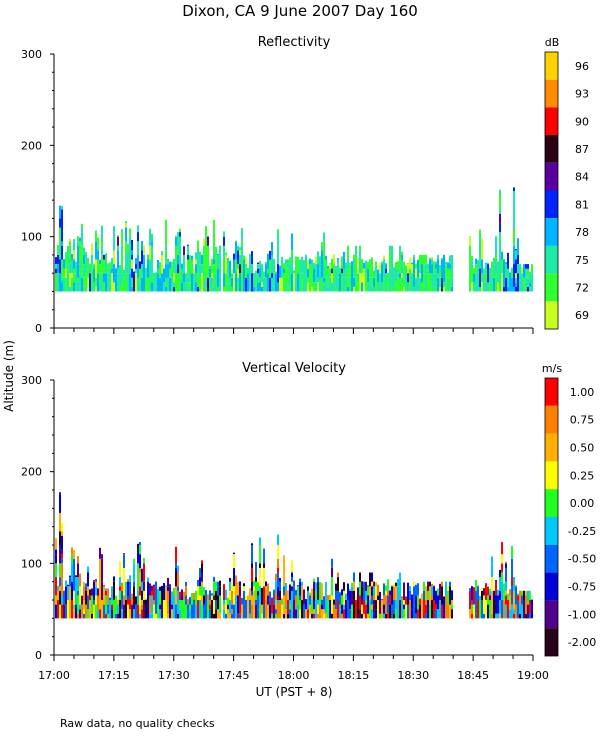  I want to click on x-tick-label: 18:15, so click(354, 675).